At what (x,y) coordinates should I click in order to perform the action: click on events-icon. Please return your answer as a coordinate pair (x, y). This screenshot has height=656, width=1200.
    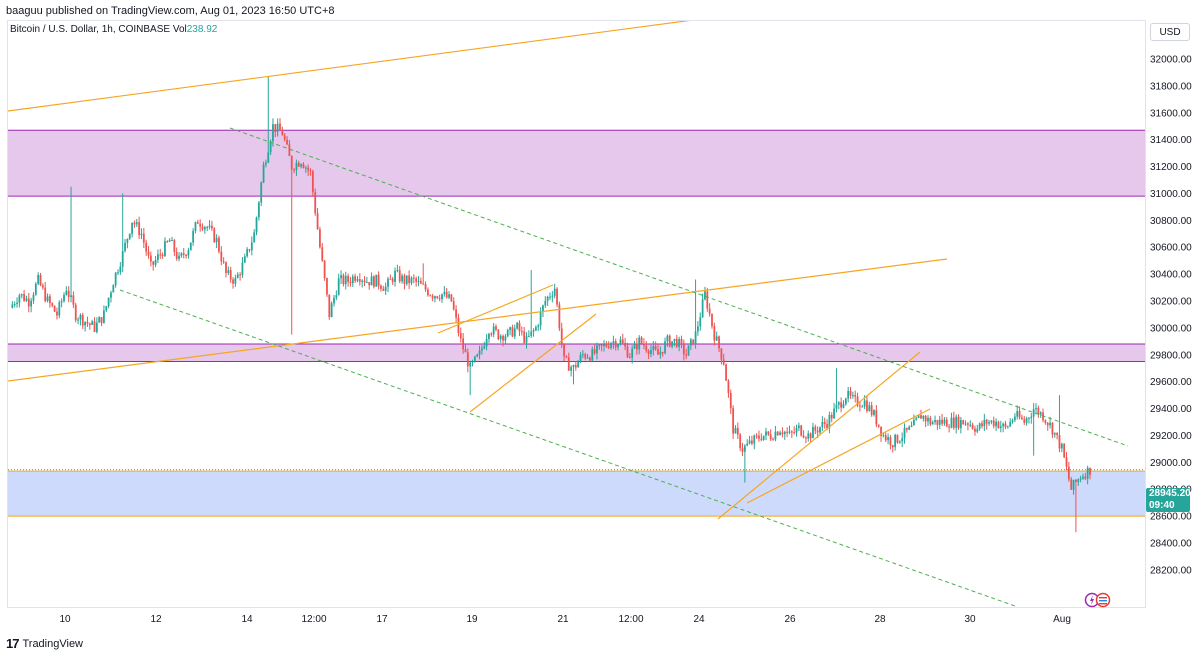
    Looking at the image, I should click on (1099, 600).